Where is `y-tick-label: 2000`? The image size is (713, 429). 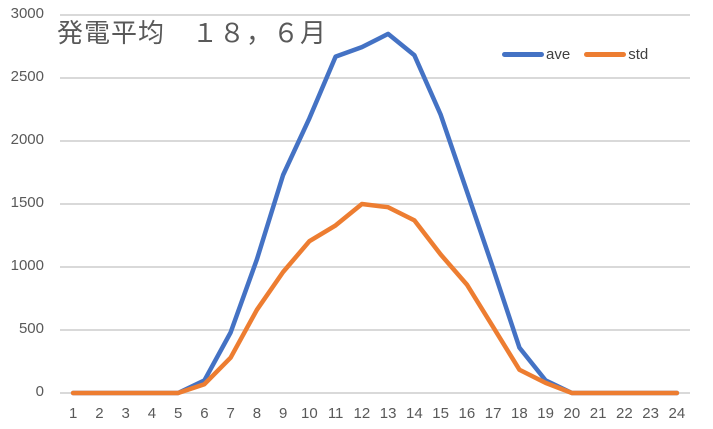 y-tick-label: 2000 is located at coordinates (27, 139).